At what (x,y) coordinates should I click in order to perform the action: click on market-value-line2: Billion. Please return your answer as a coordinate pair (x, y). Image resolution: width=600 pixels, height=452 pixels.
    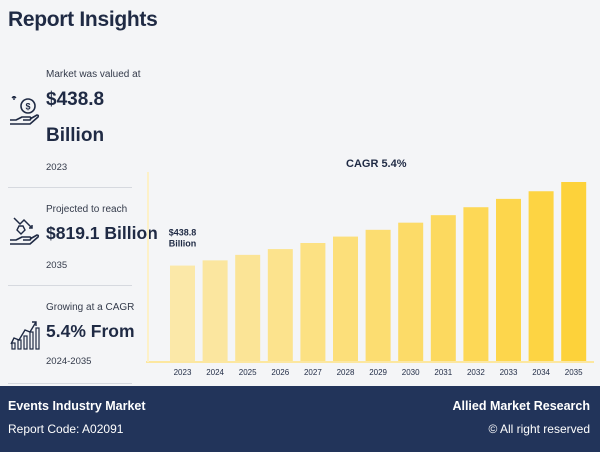
    Looking at the image, I should click on (75, 135).